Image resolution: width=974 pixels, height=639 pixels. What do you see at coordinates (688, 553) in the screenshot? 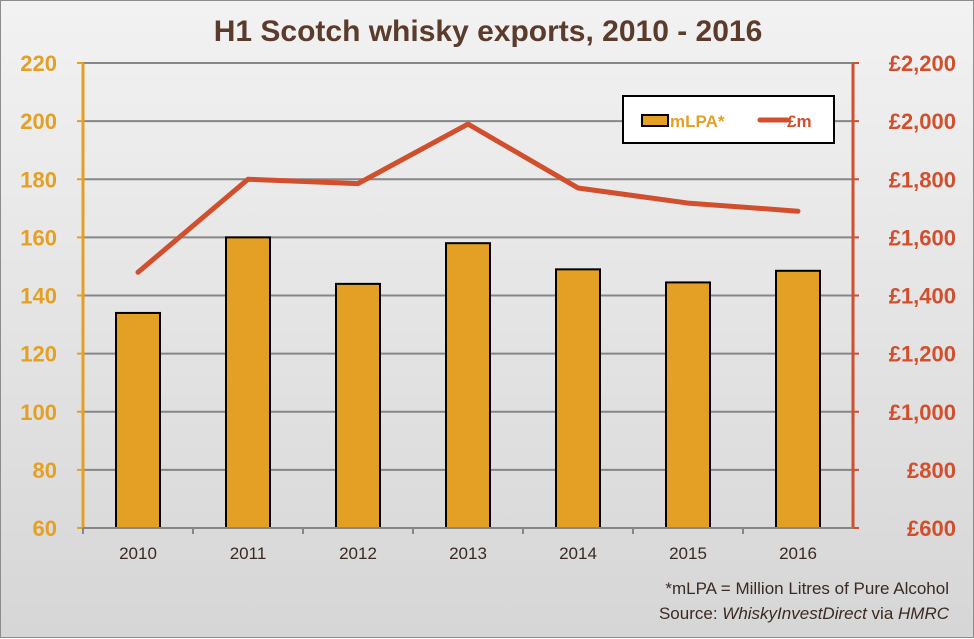
I see `x-tick-label: 2015` at bounding box center [688, 553].